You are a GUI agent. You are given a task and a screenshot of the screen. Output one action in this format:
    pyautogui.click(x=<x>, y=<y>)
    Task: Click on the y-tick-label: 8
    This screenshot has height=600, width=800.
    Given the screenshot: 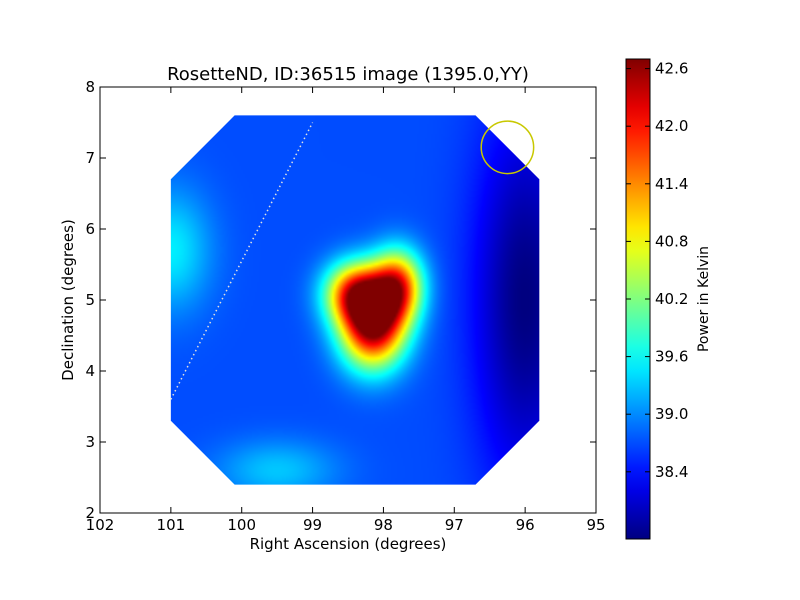 What is the action you would take?
    pyautogui.click(x=90, y=87)
    